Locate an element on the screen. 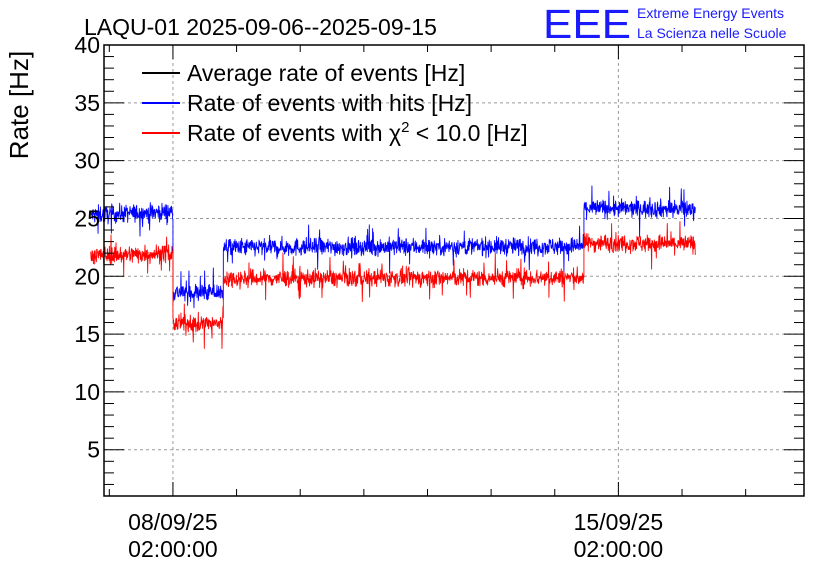 This screenshot has height=572, width=836. legend-entry-chi2-superscript: 2 is located at coordinates (405, 127).